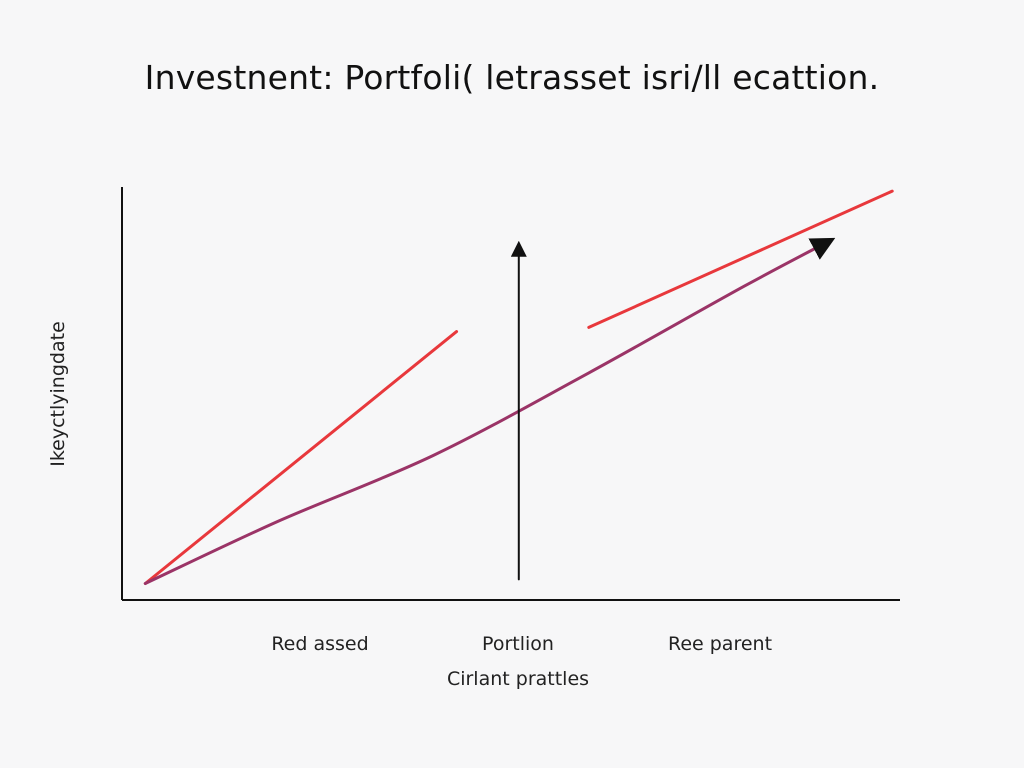 The image size is (1024, 768). I want to click on x-tick-labels: Red assed Portlion Ree parent, so click(521, 644).